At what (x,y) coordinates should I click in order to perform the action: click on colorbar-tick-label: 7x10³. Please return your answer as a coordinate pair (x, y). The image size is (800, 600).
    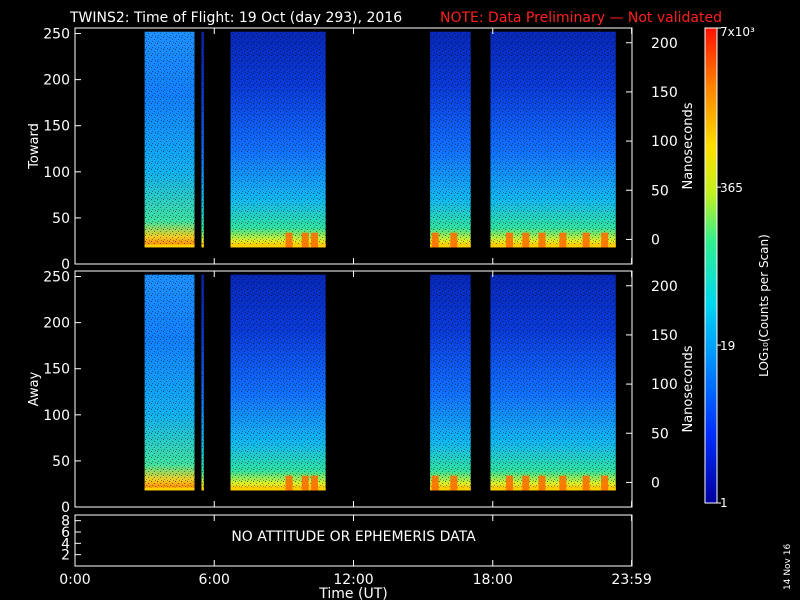
    Looking at the image, I should click on (737, 32).